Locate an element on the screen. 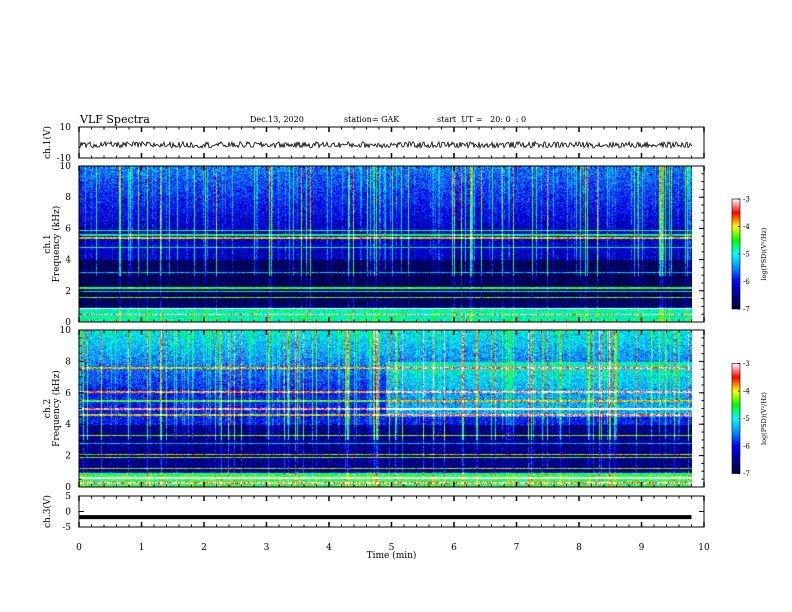 Image resolution: width=792 pixels, height=612 pixels. x-tick-label: 7 is located at coordinates (517, 548).